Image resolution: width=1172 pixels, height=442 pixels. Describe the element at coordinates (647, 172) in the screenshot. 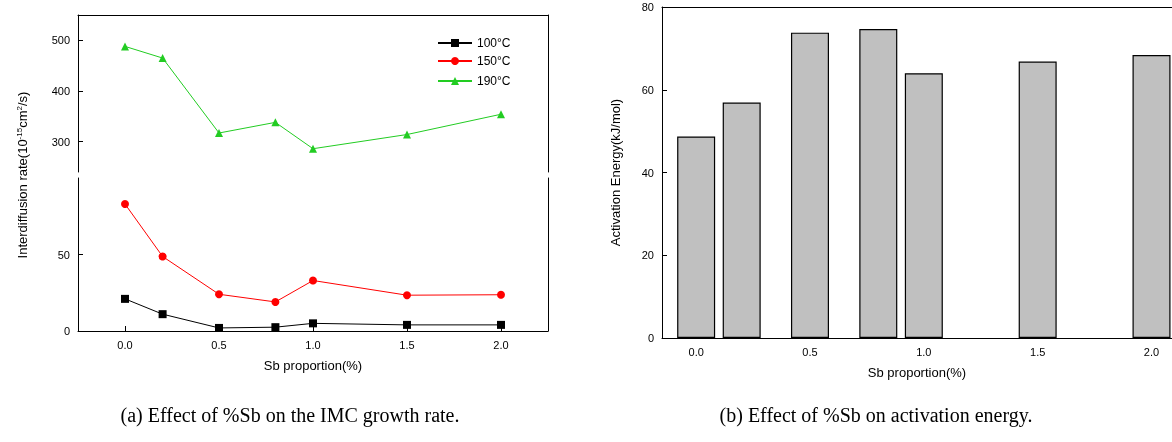

I see `y-tick-label: 40` at that location.